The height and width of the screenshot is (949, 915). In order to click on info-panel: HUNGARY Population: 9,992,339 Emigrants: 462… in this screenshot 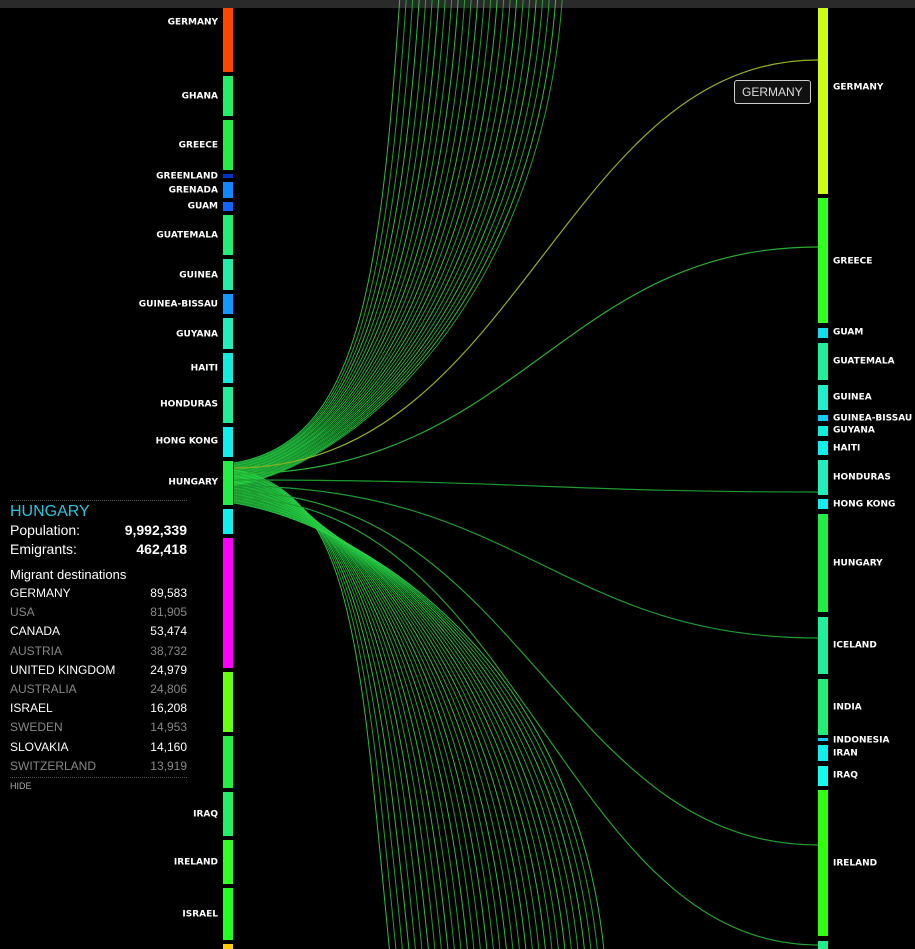, I will do `click(98, 641)`.